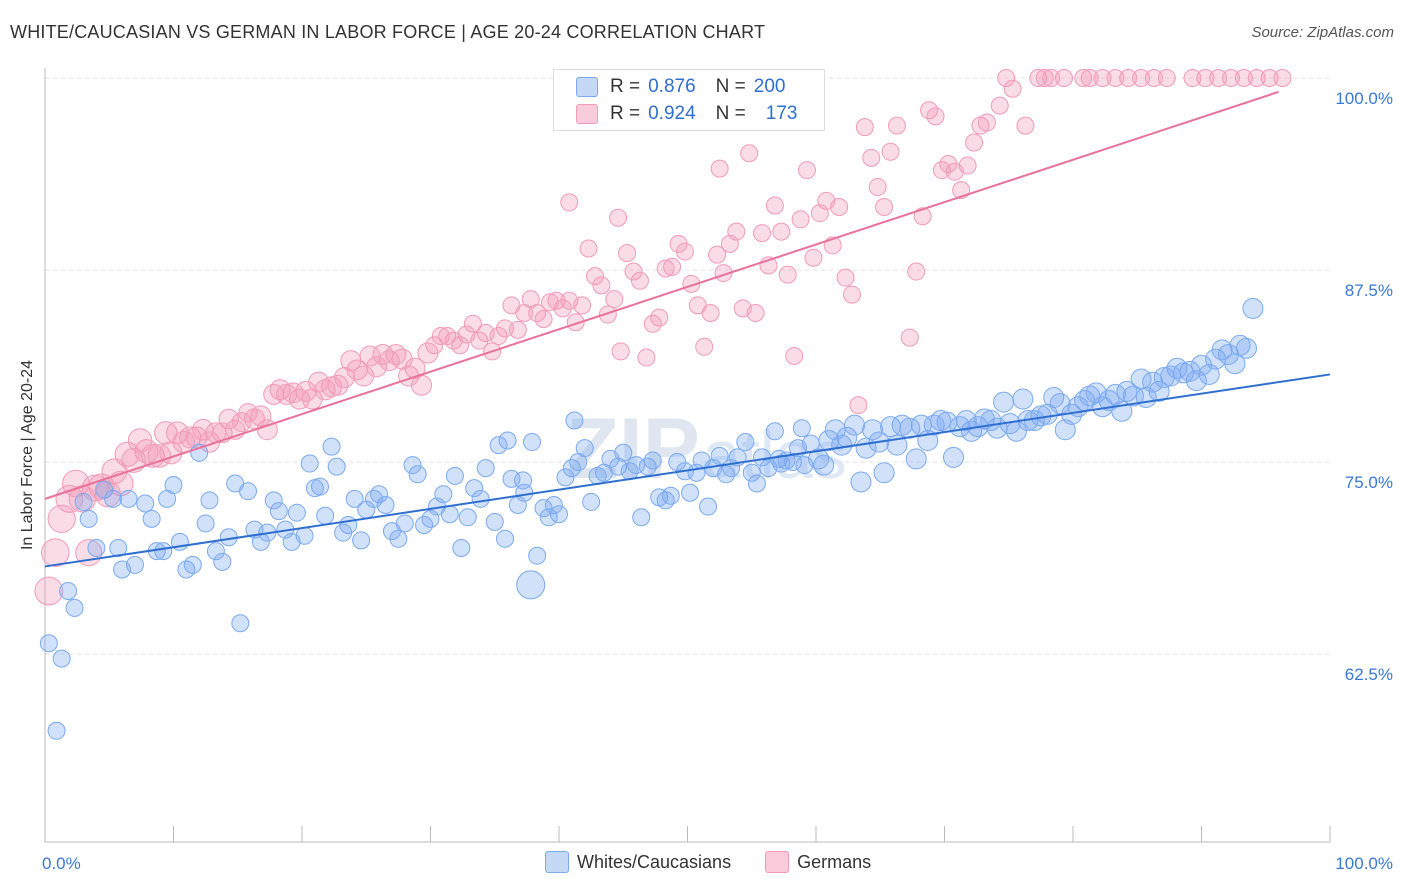  Describe the element at coordinates (689, 100) in the screenshot. I see `correlation-legend: R = 0.876 N = 200 R = 0.924 N = 173` at that location.